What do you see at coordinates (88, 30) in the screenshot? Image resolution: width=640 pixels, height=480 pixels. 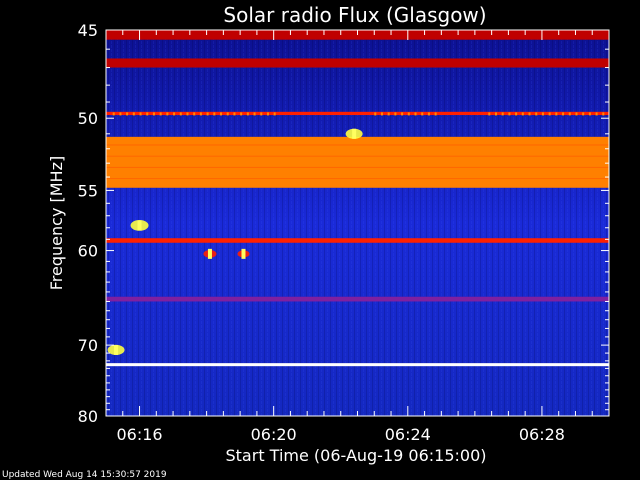 I see `y-tick-label: 45` at bounding box center [88, 30].